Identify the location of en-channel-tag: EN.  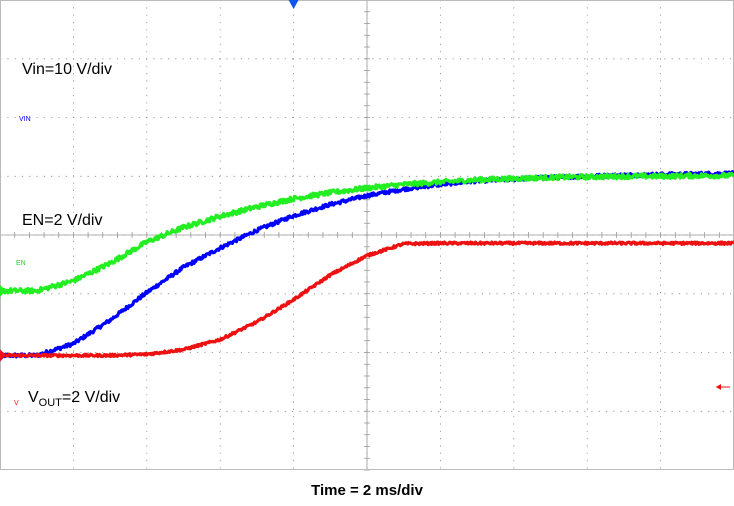
(21, 263).